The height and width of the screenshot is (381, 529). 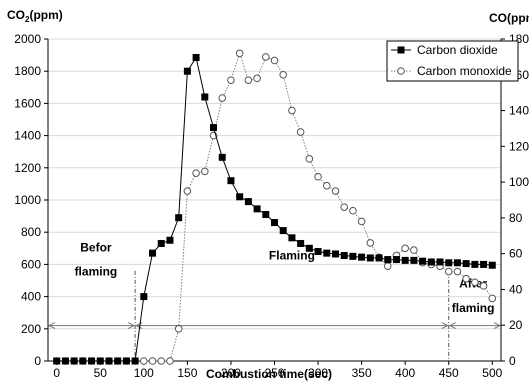 I want to click on y-left-tick-label: 1400, so click(x=27, y=136).